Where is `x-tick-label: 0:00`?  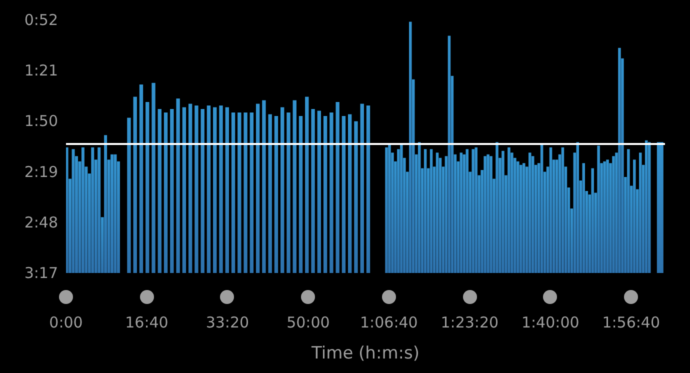 x-tick-label: 0:00 is located at coordinates (66, 323).